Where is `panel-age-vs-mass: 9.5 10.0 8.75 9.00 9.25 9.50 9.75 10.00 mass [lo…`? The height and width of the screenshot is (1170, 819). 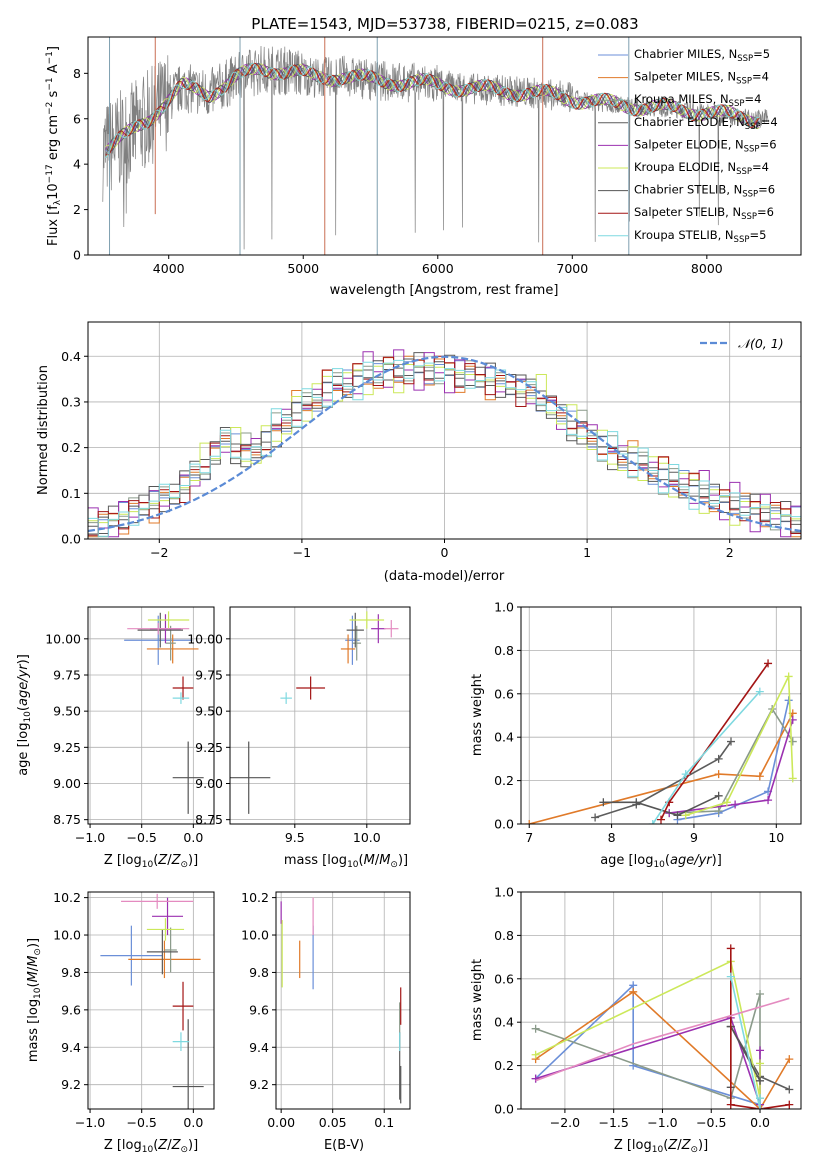
panel-age-vs-mass: 9.5 10.0 8.75 9.00 9.25 9.50 9.75 10.00 mass [lo… is located at coordinates (299, 738).